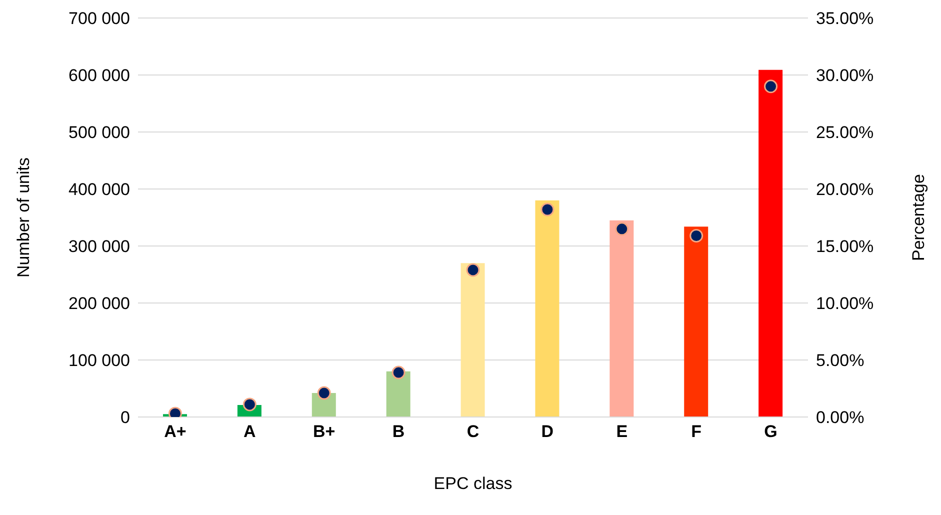 The image size is (941, 515). Describe the element at coordinates (99, 246) in the screenshot. I see `y-tick-label: 300 000` at that location.